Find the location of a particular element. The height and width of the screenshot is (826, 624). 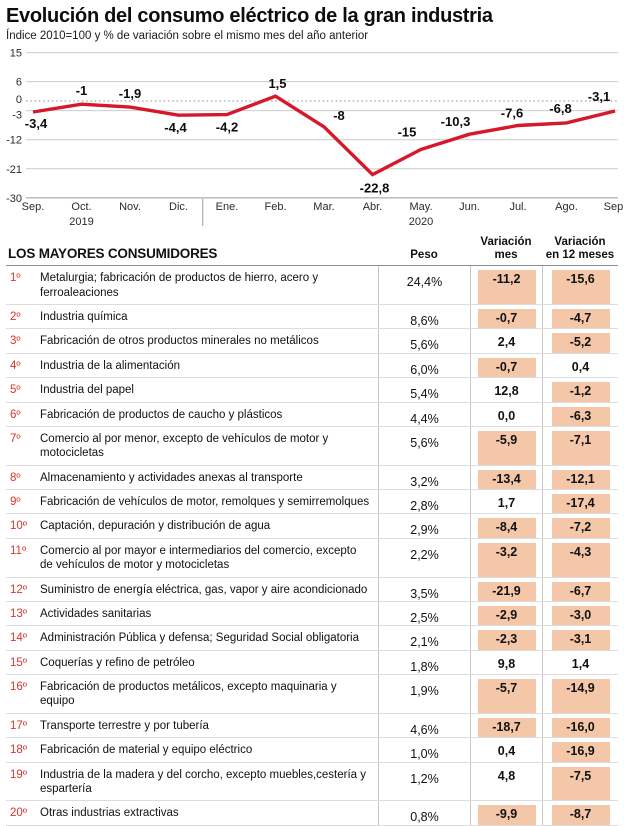

var-12m-value-cell: 0,4 is located at coordinates (580, 365).